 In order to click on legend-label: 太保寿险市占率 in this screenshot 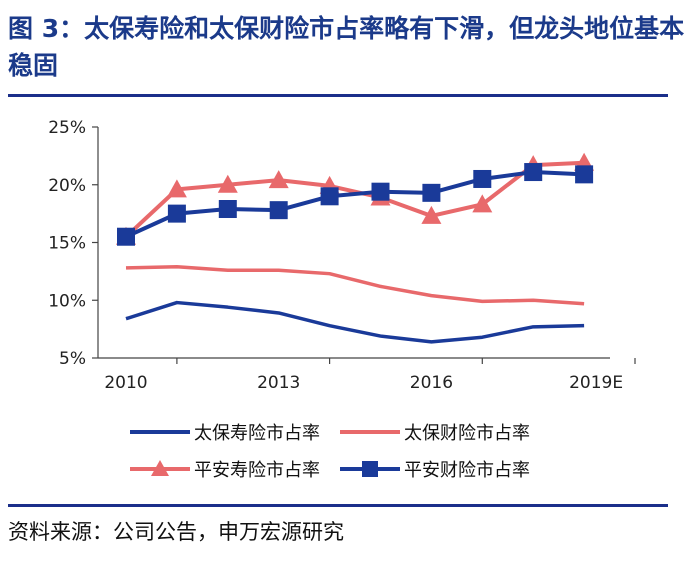, I will do `click(257, 433)`.